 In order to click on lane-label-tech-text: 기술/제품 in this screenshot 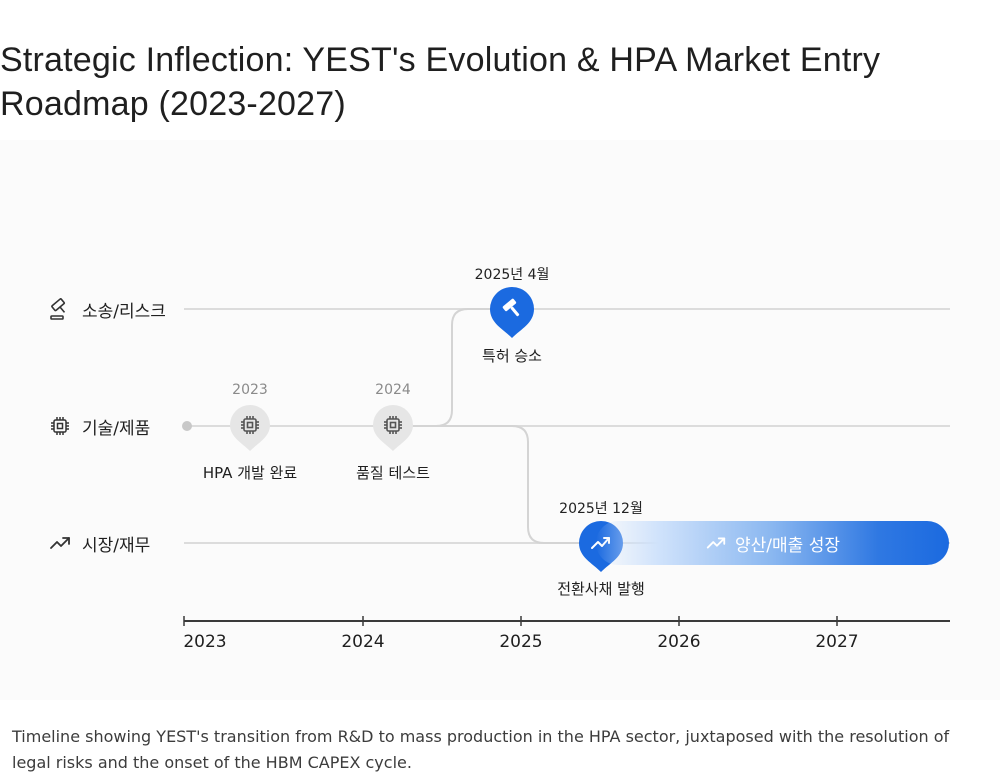, I will do `click(116, 428)`.